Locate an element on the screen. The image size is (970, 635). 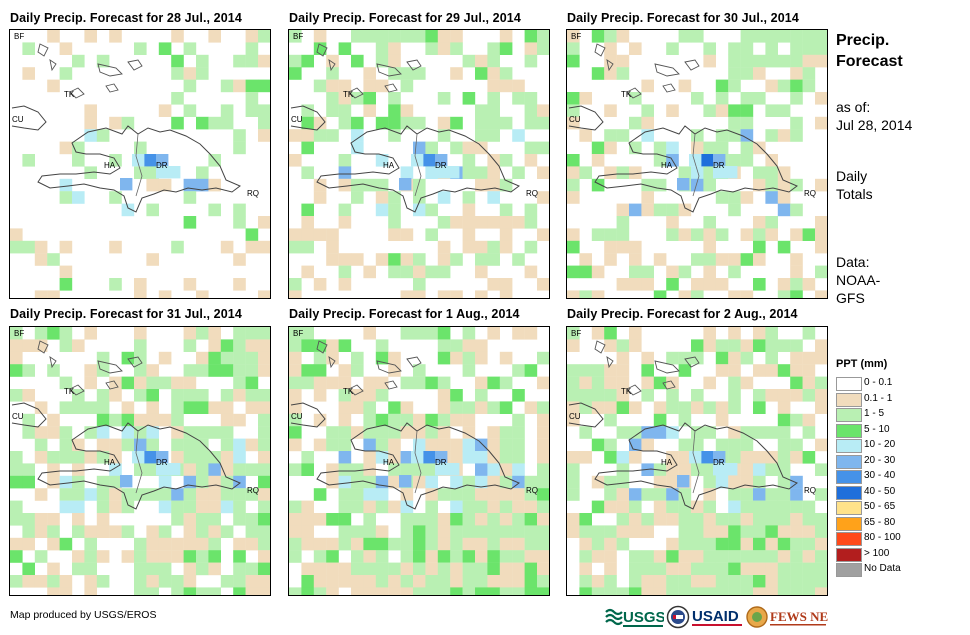
map-label-ha: HA is located at coordinates (667, 165).